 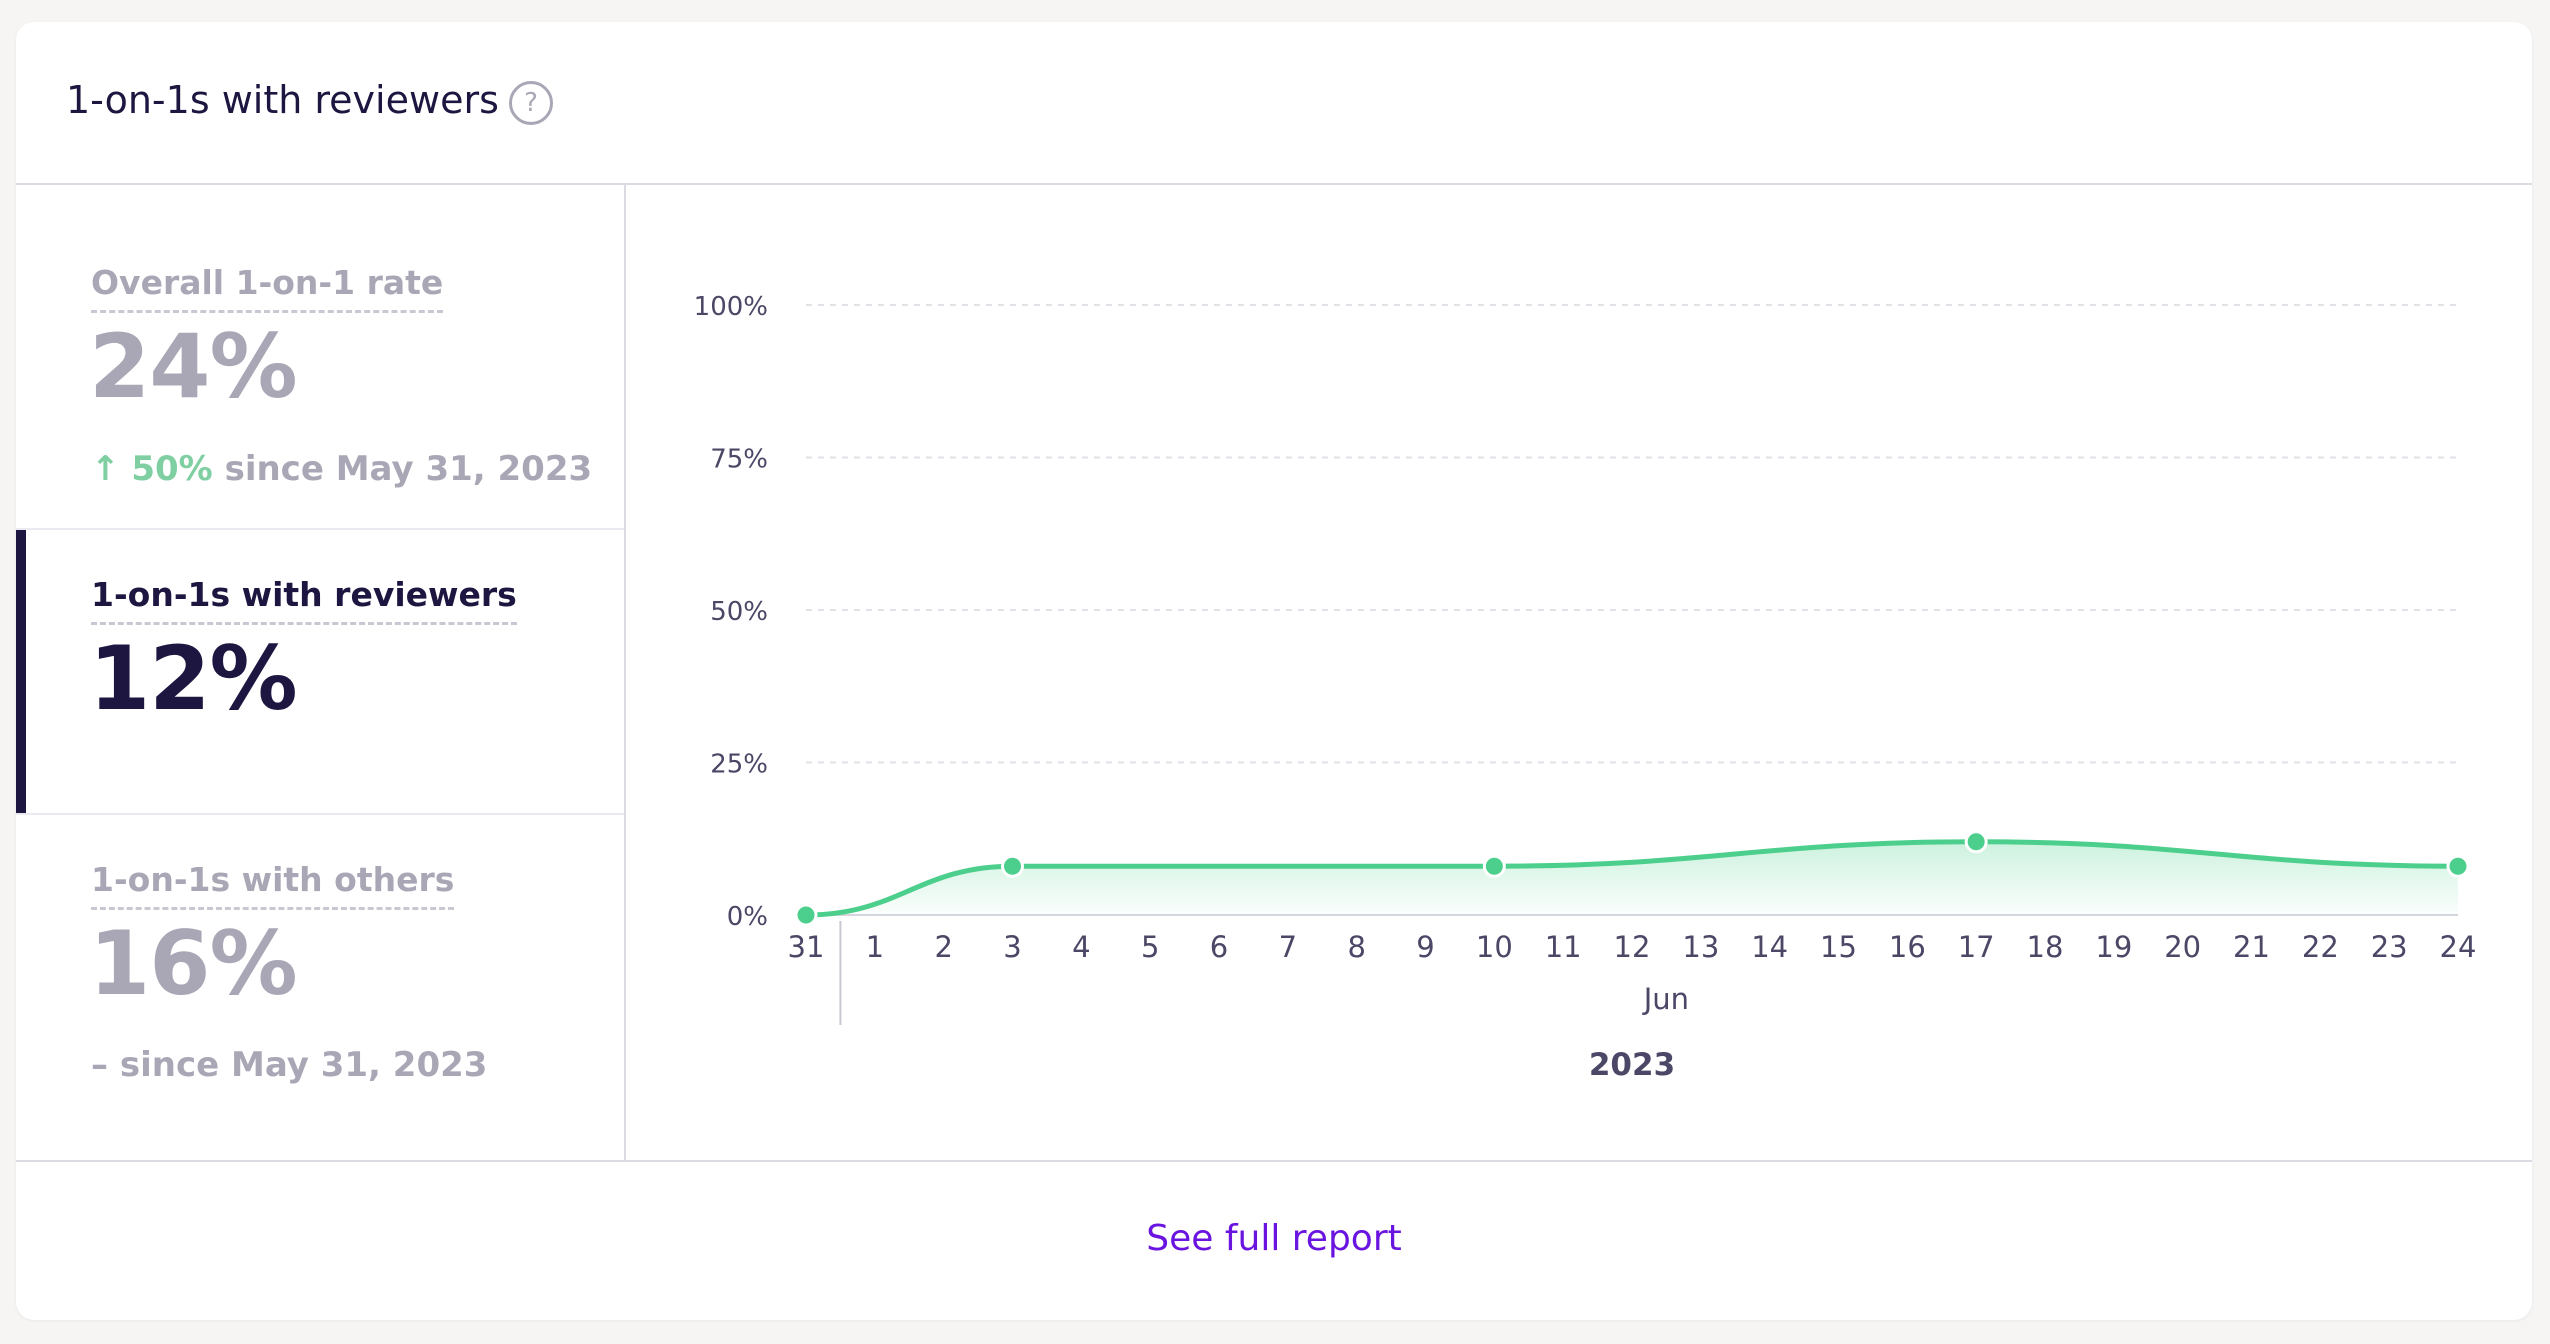 What do you see at coordinates (1563, 947) in the screenshot?
I see `x-tick-label: 11` at bounding box center [1563, 947].